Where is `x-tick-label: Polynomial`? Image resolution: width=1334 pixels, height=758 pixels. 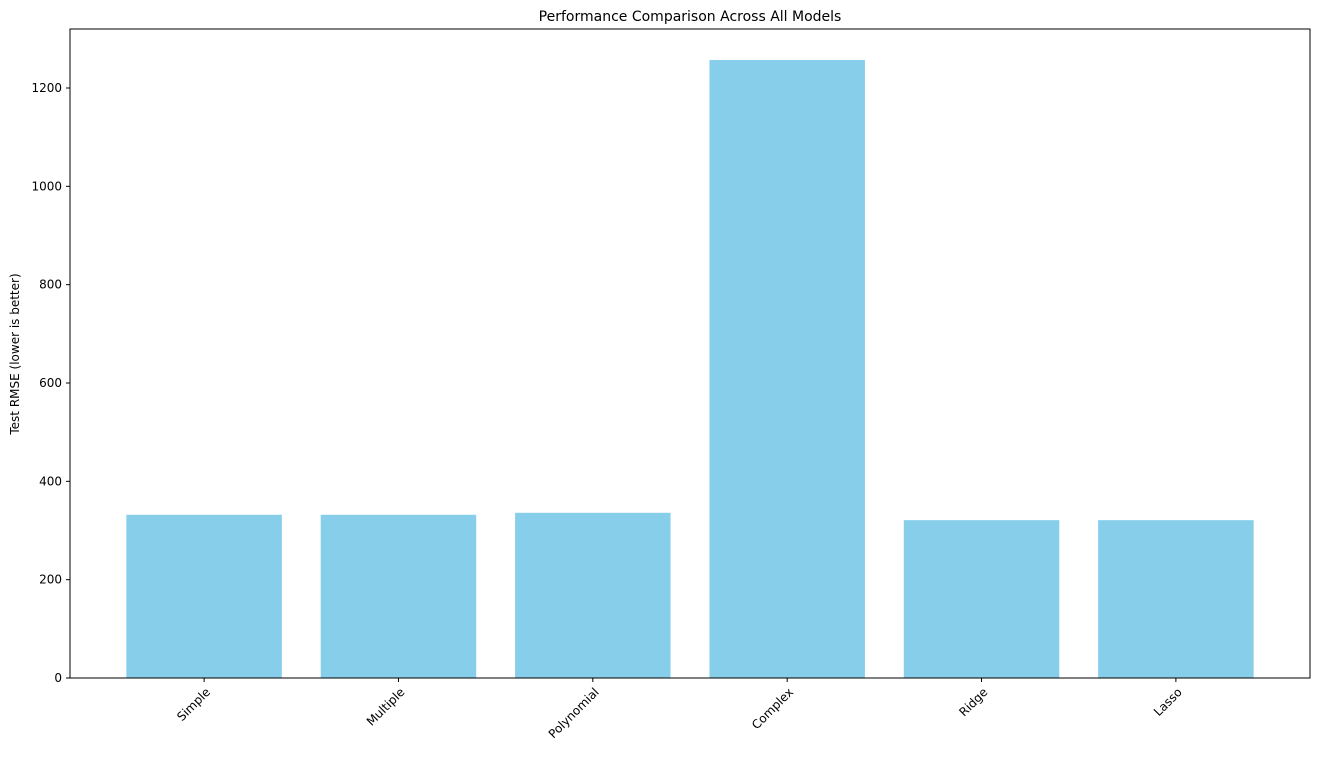 x-tick-label: Polynomial is located at coordinates (574, 713).